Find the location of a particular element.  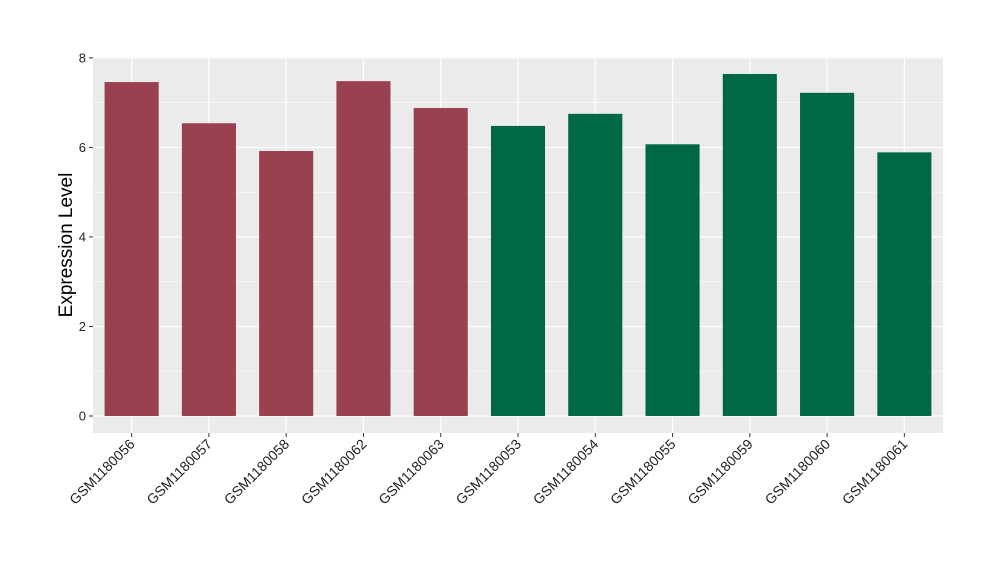

x-tick-label: GSM1180062 is located at coordinates (334, 472).